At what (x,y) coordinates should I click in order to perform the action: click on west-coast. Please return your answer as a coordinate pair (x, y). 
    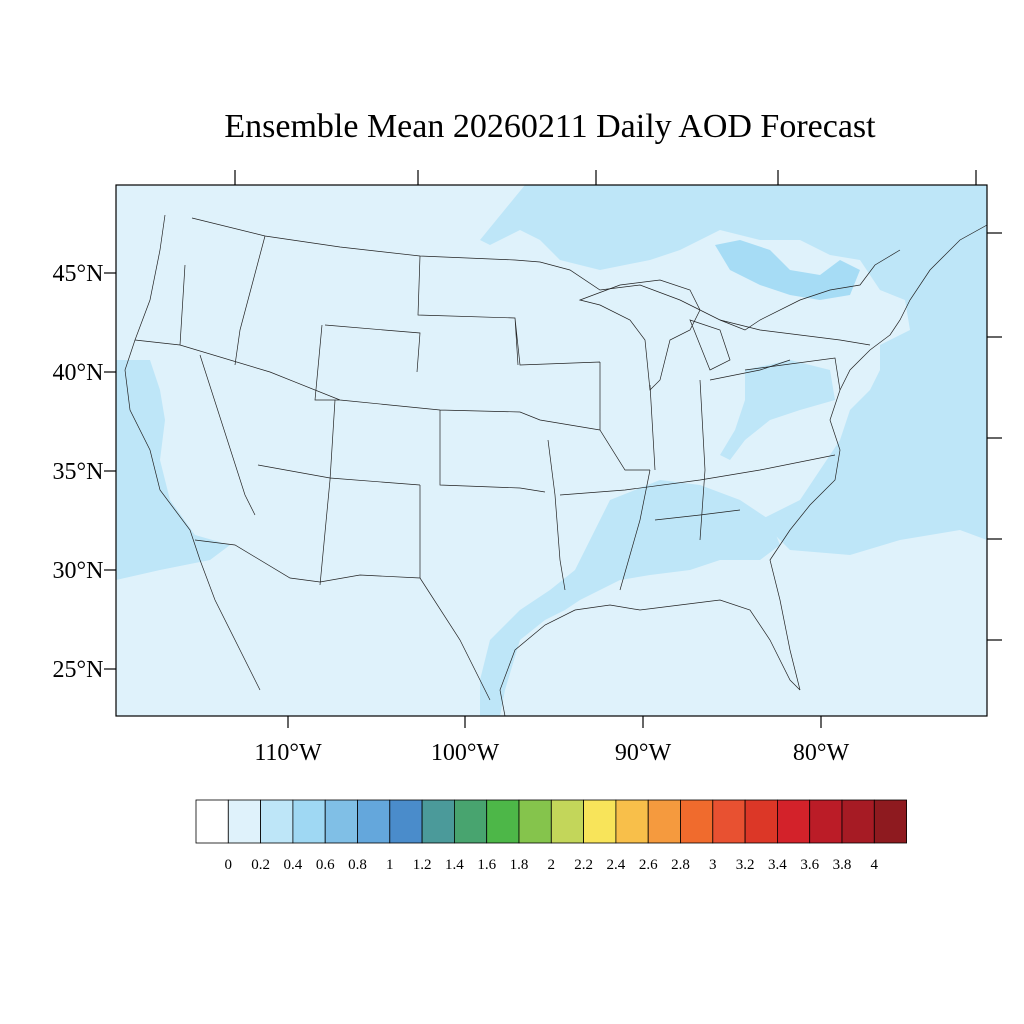
    Looking at the image, I should click on (192, 452).